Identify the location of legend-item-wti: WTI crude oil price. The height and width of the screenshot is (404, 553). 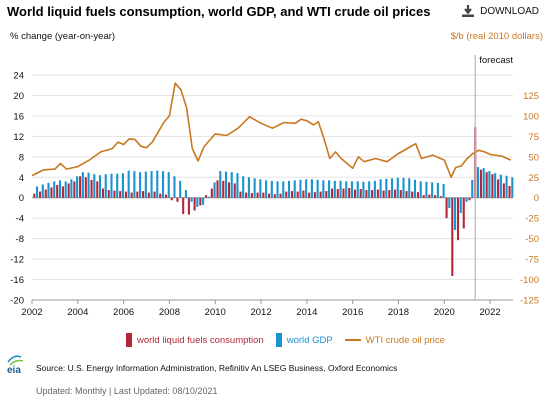
(394, 340).